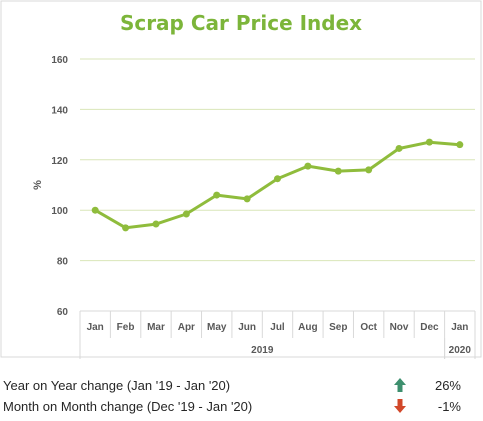 This screenshot has height=421, width=483. What do you see at coordinates (59, 186) in the screenshot?
I see `y-axis-ticks: 60 80 100 120 140 160` at bounding box center [59, 186].